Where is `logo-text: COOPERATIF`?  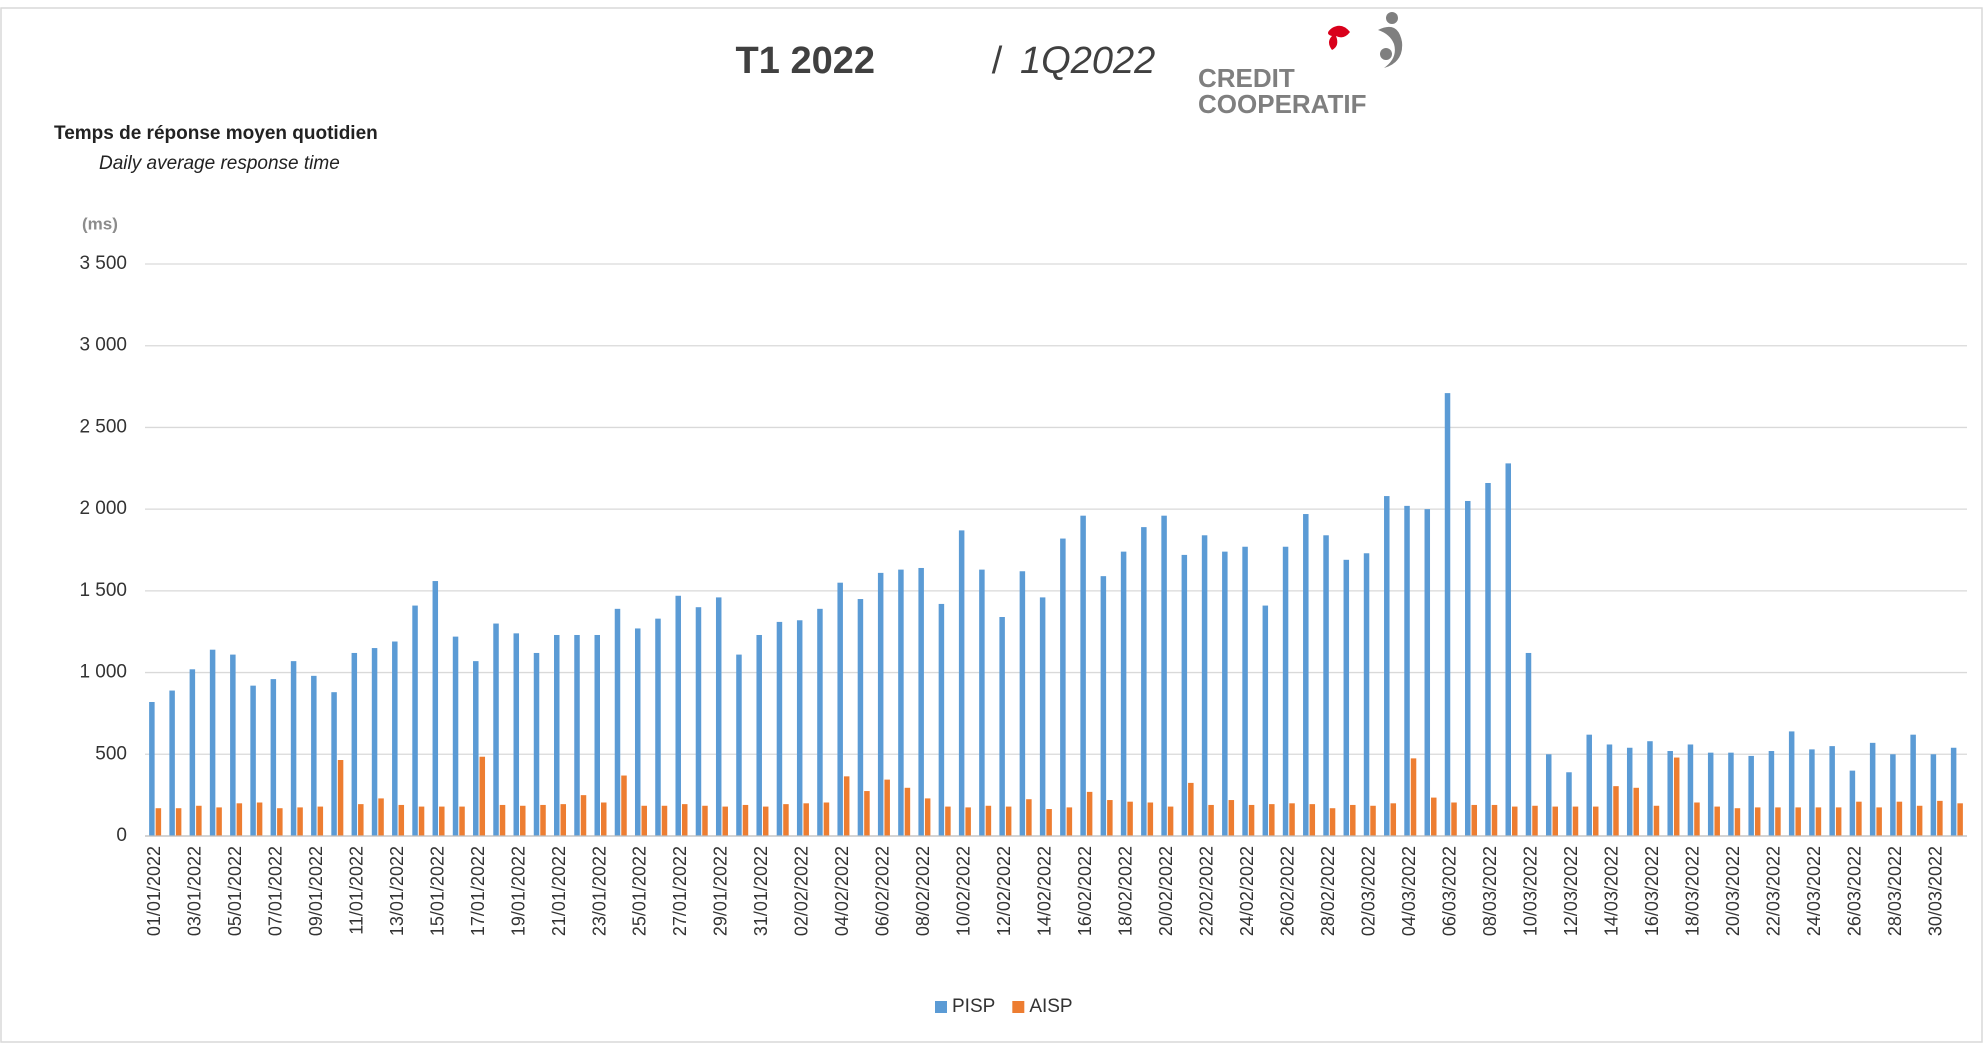
logo-text: COOPERATIF is located at coordinates (1282, 104).